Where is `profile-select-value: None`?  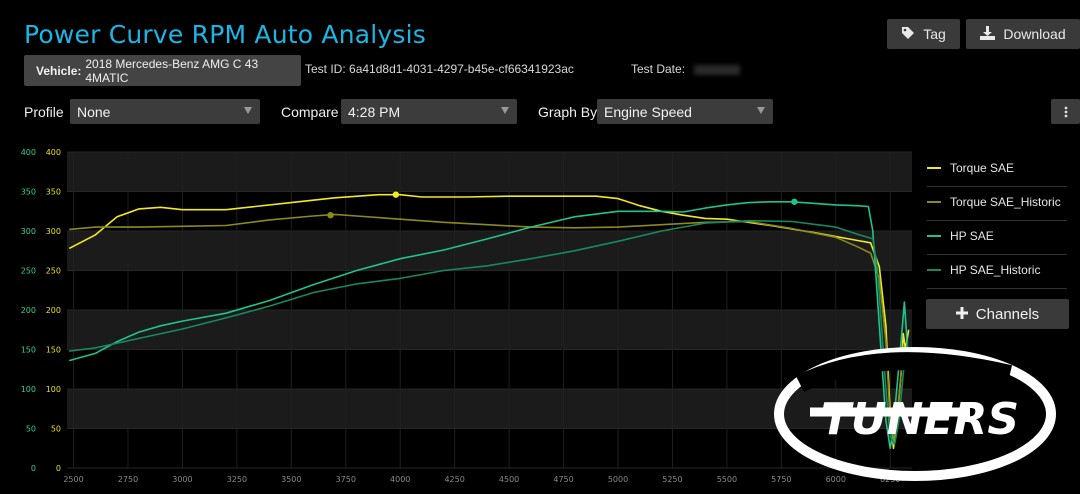
profile-select-value: None is located at coordinates (94, 111).